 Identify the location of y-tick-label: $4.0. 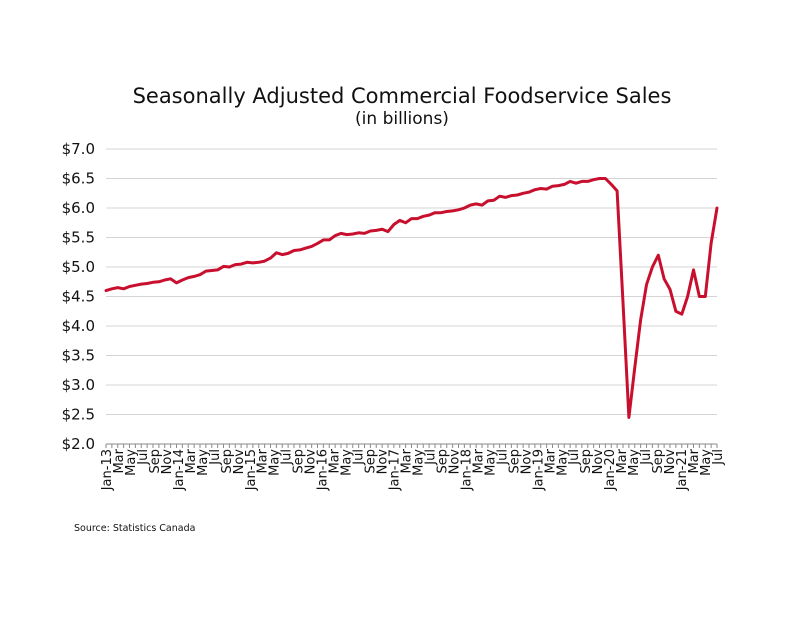
(78, 326).